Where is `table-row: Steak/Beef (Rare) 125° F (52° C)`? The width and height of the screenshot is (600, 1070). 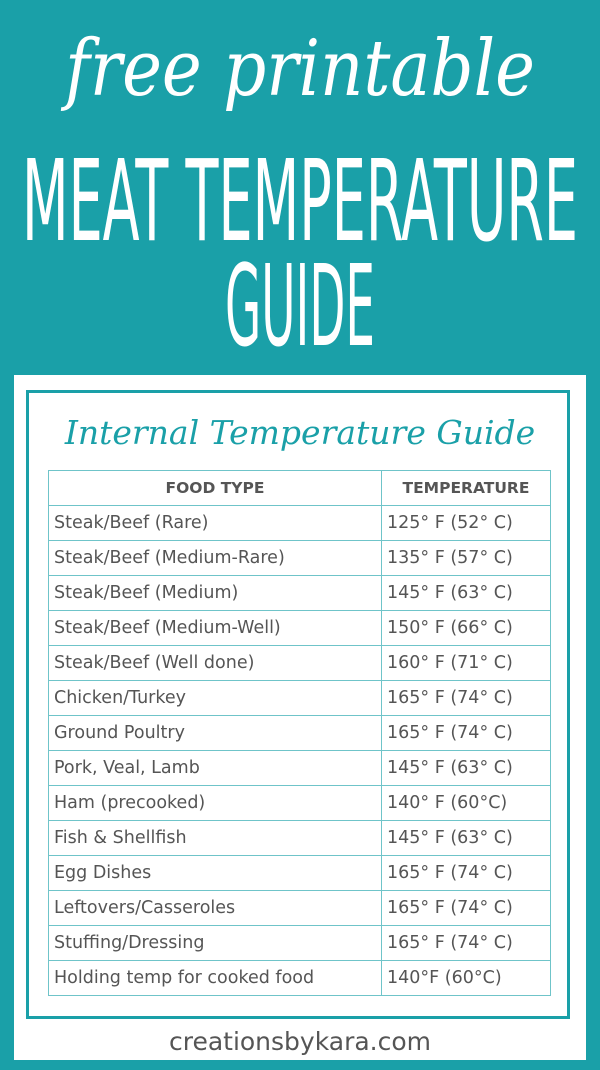
table-row: Steak/Beef (Rare) 125° F (52° C) is located at coordinates (299, 523).